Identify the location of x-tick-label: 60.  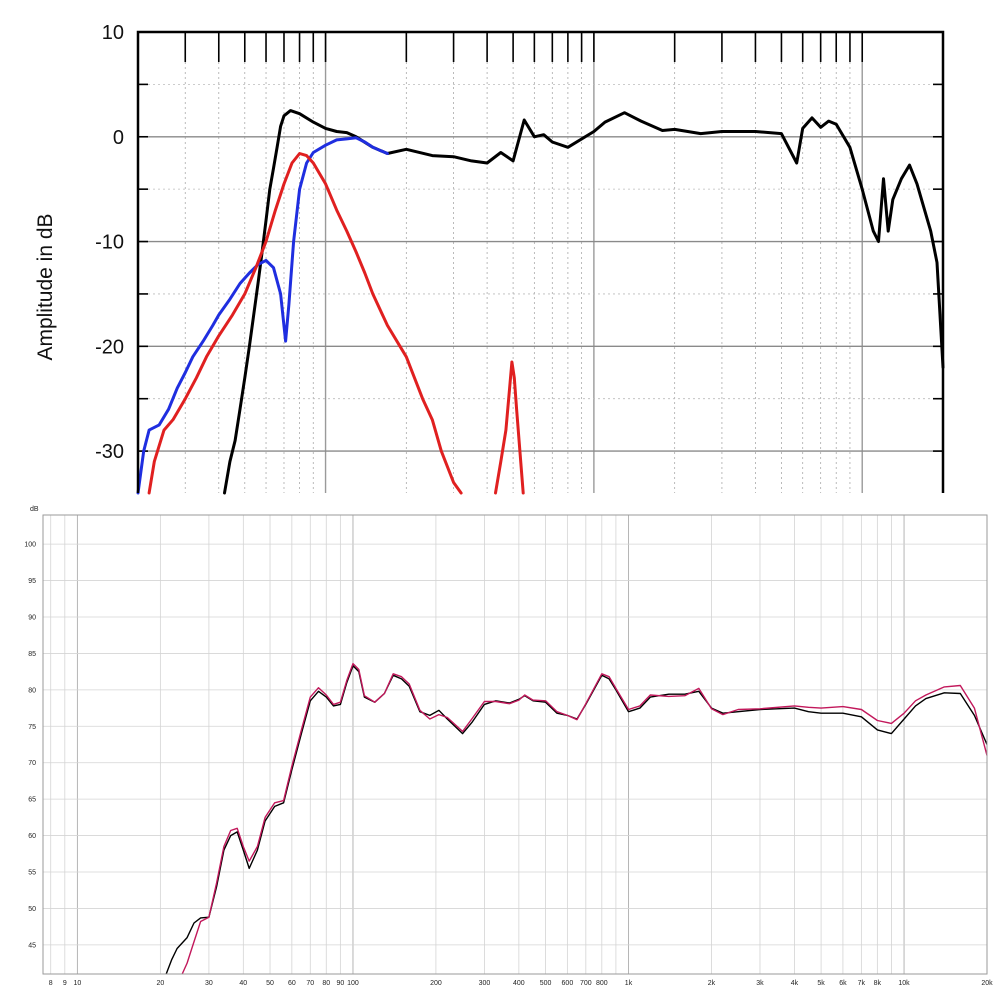
(292, 983).